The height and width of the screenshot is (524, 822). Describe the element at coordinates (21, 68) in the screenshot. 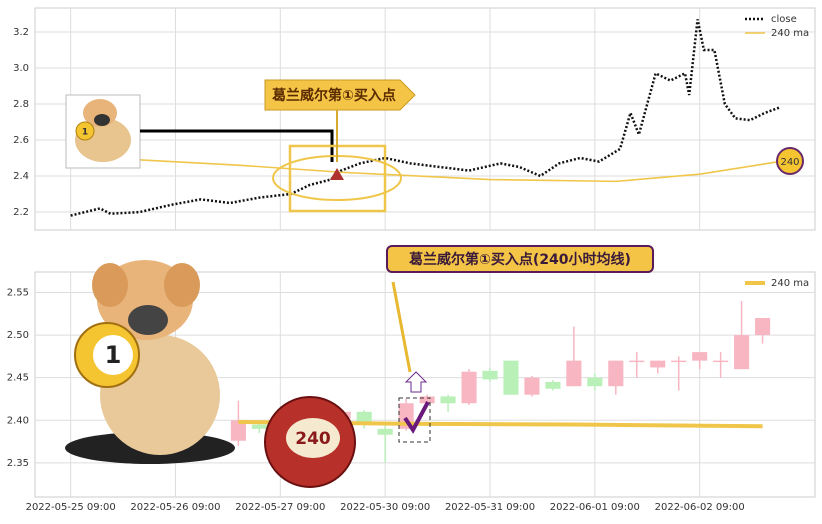

I see `y-tick-label: 3.0` at that location.